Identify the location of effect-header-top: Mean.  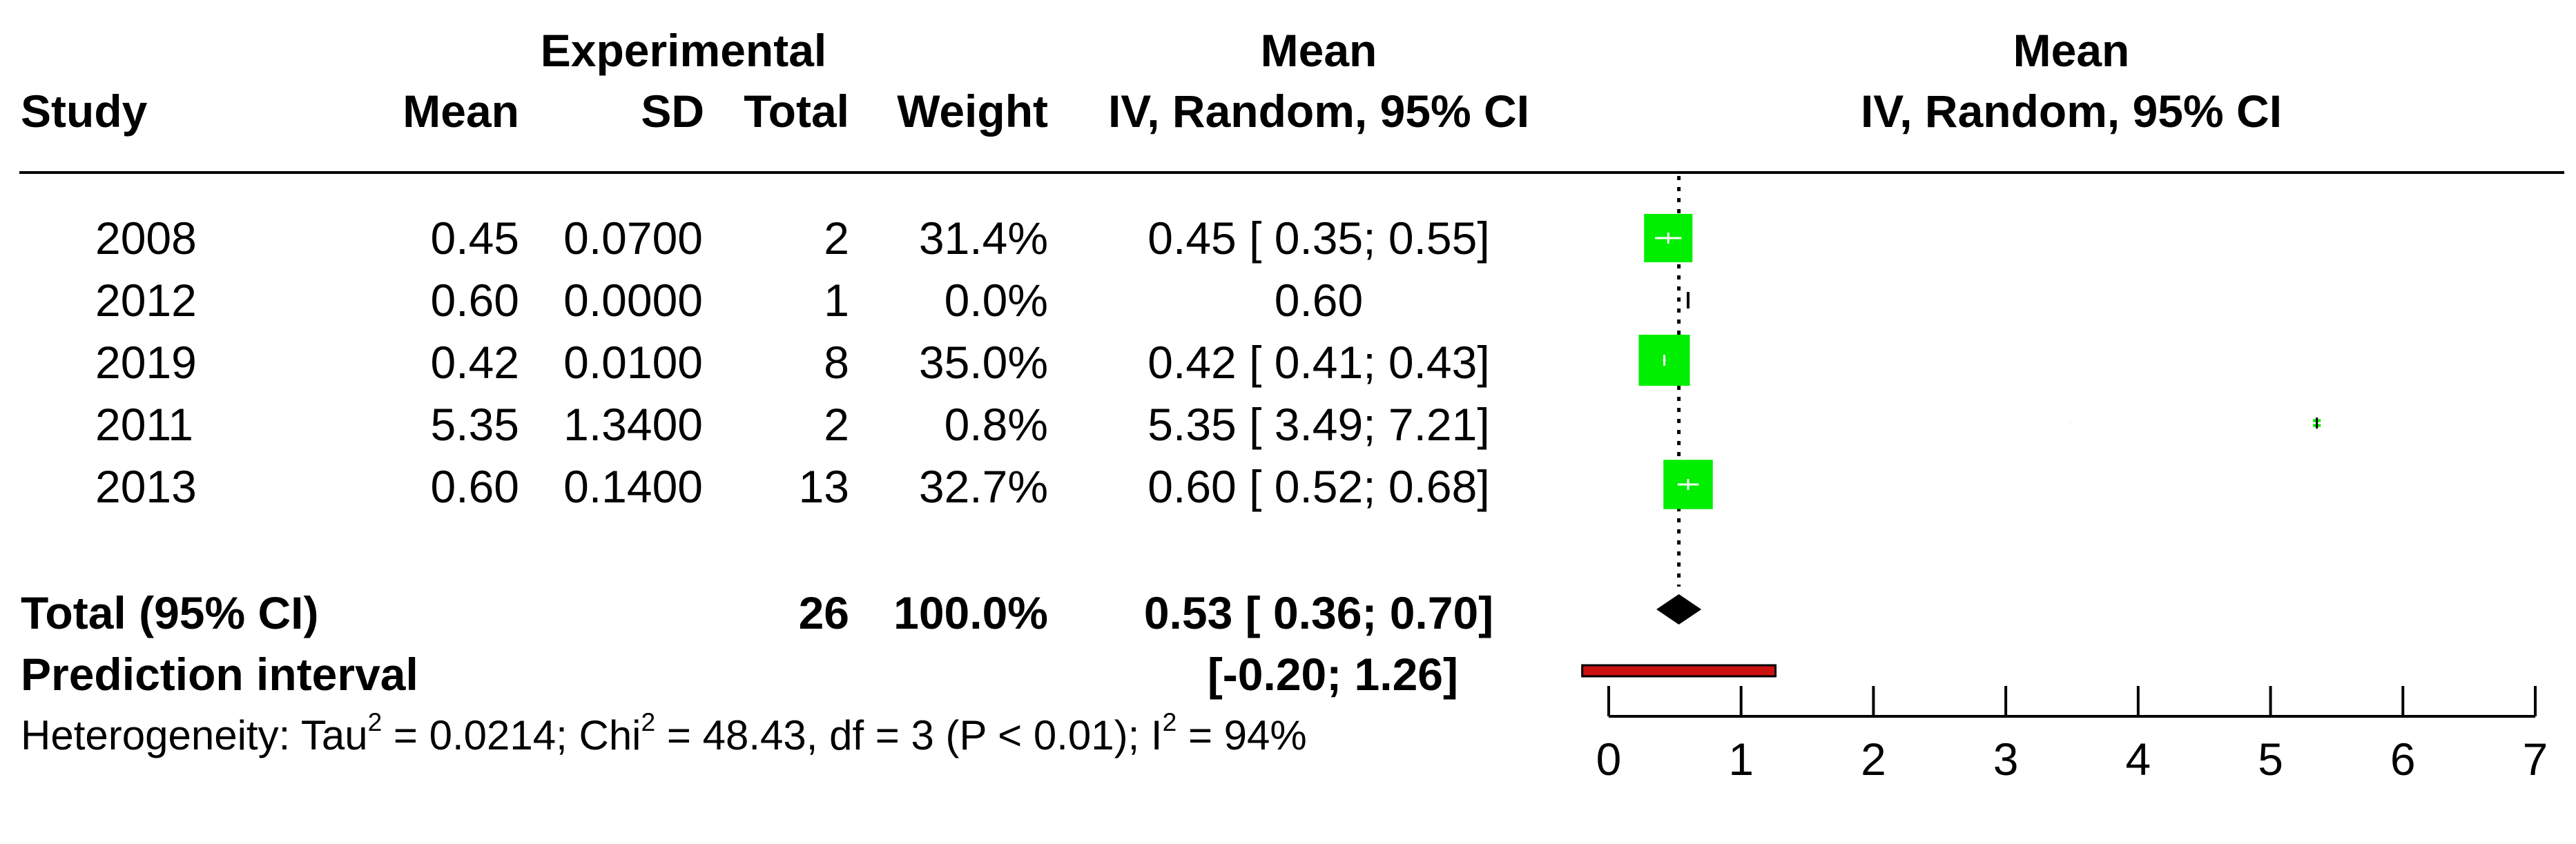
(1319, 50).